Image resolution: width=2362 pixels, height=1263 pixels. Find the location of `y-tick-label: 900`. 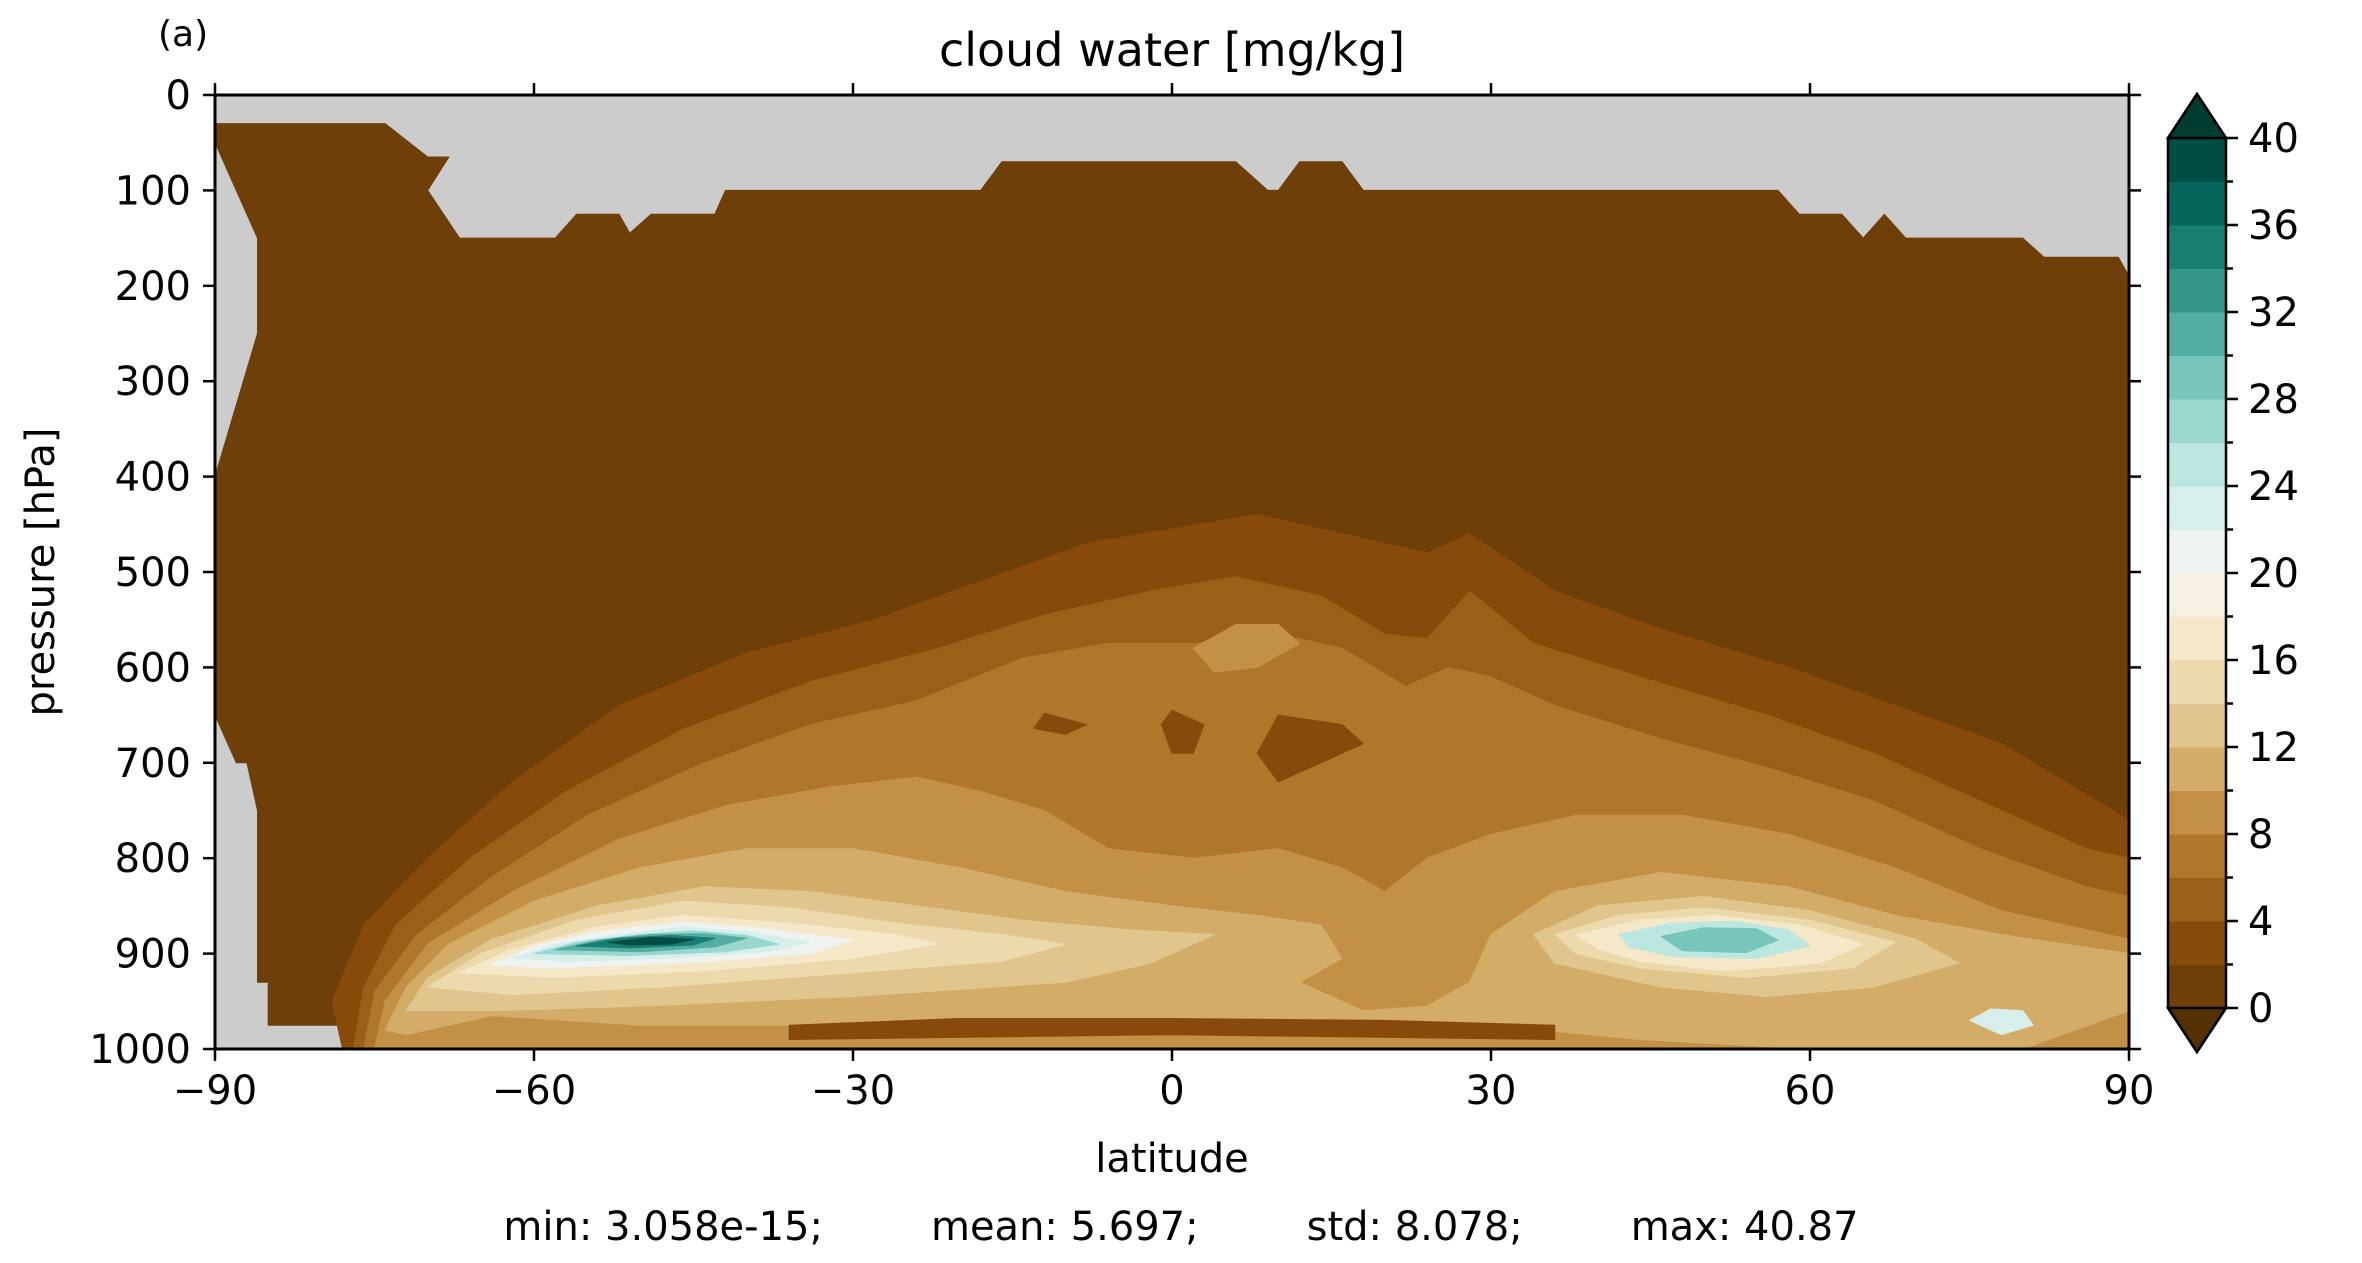

y-tick-label: 900 is located at coordinates (153, 955).